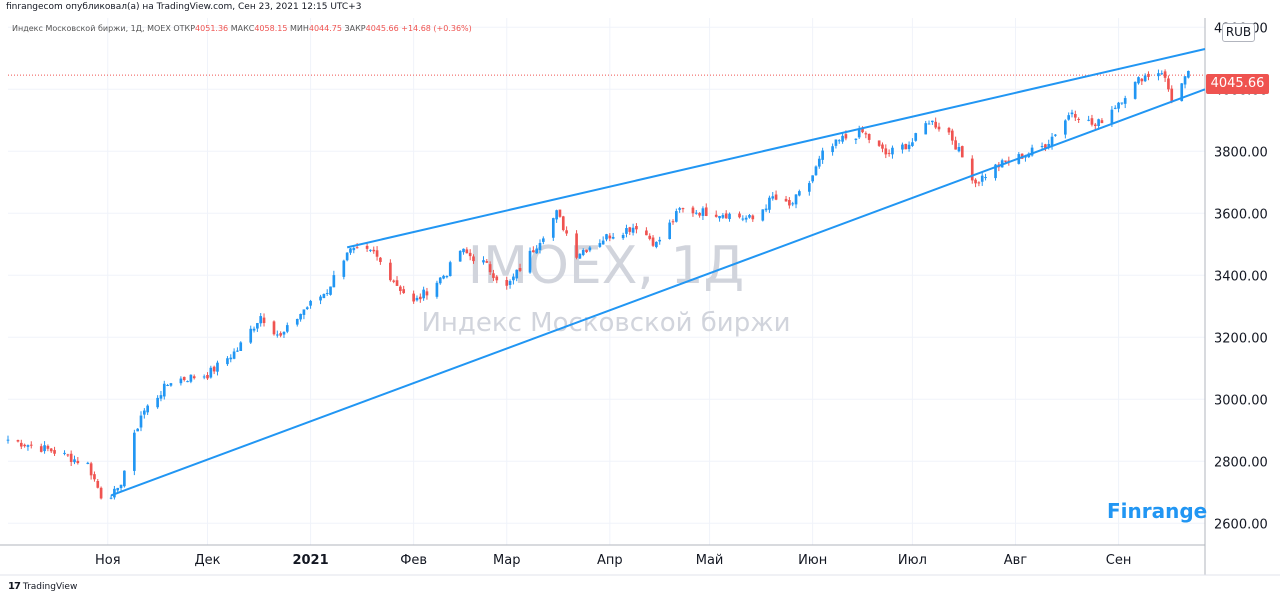 This screenshot has width=1280, height=600. I want to click on high-value: 4058.15, so click(271, 28).